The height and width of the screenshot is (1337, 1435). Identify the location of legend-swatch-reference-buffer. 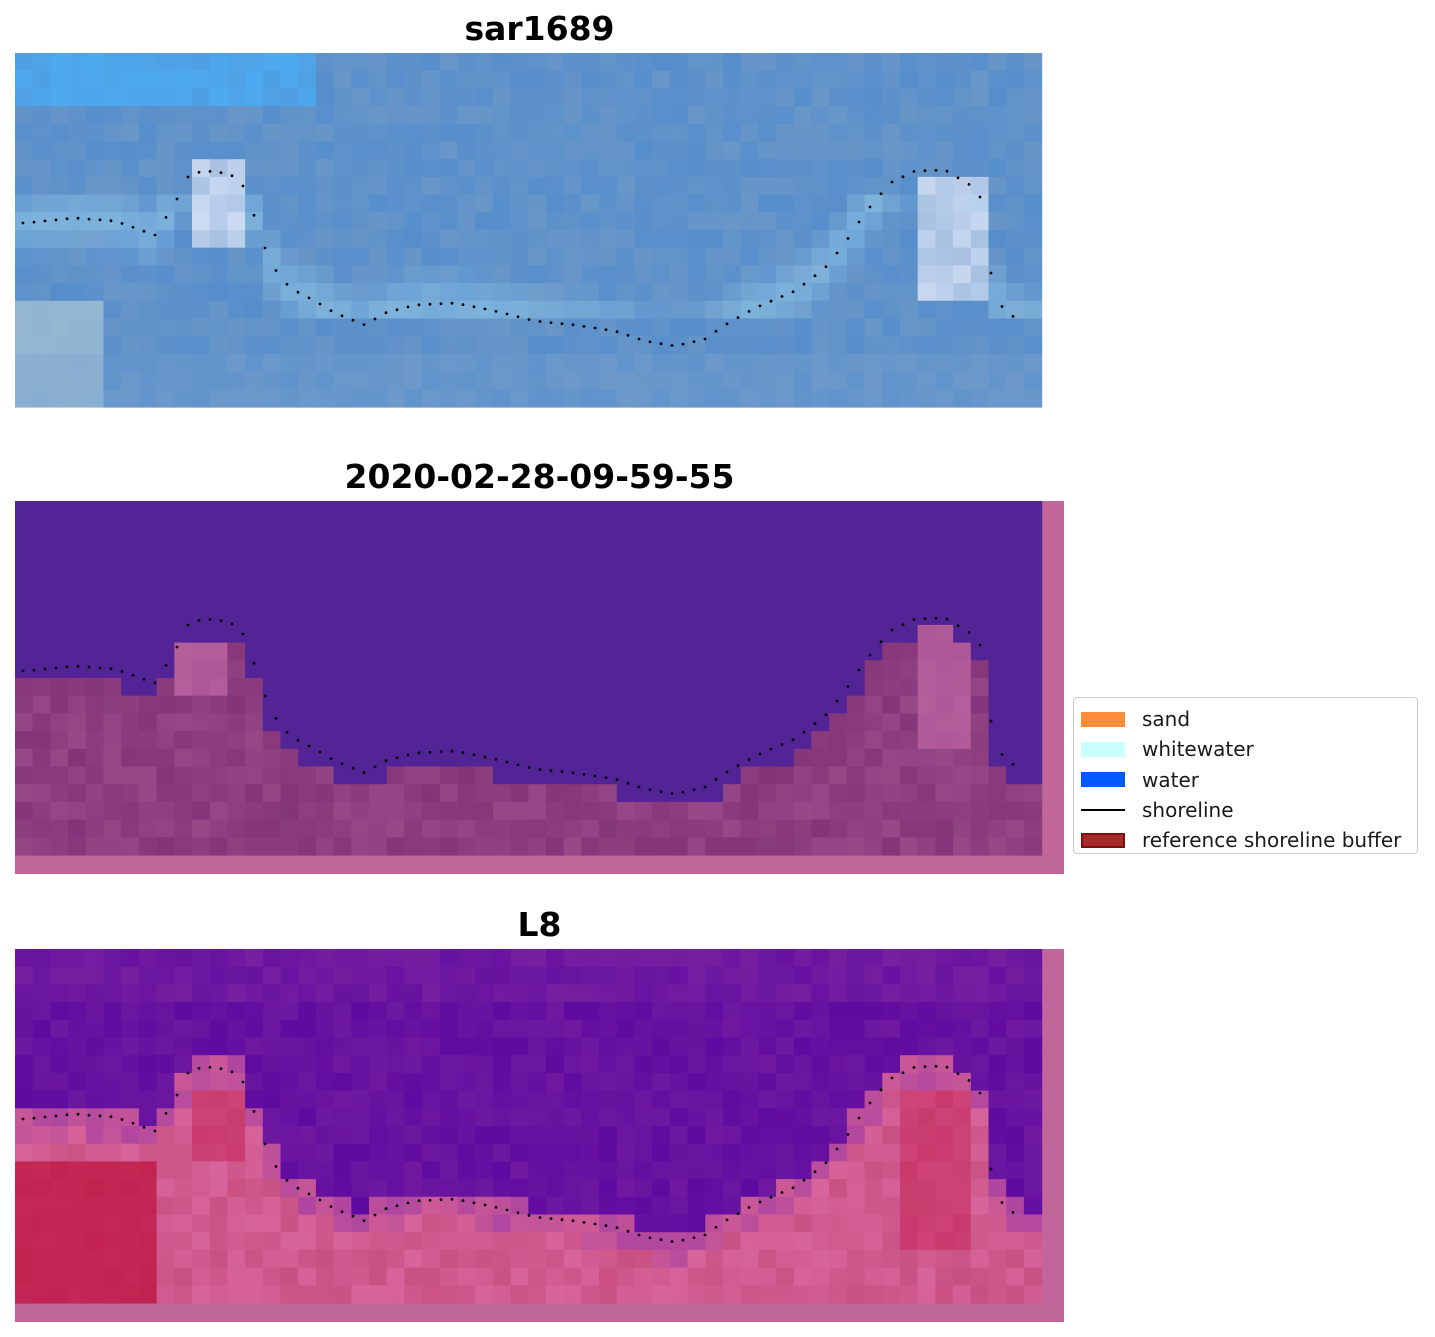
(1103, 840).